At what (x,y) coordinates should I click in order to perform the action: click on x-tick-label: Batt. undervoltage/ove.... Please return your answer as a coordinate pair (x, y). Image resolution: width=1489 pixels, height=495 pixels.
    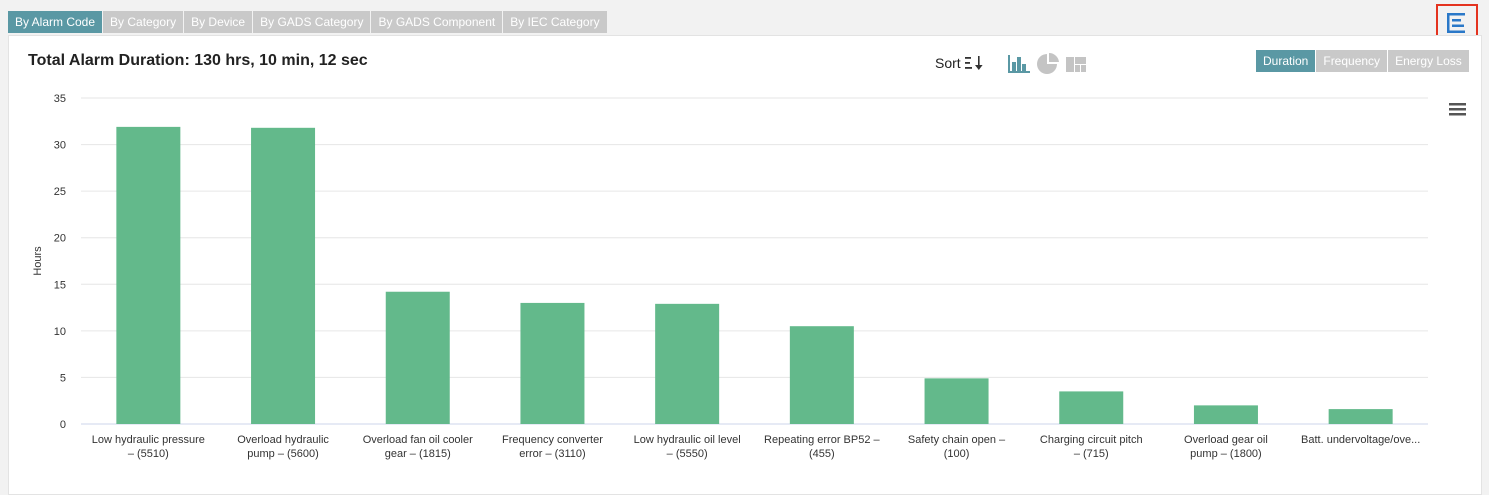
    Looking at the image, I should click on (1360, 440).